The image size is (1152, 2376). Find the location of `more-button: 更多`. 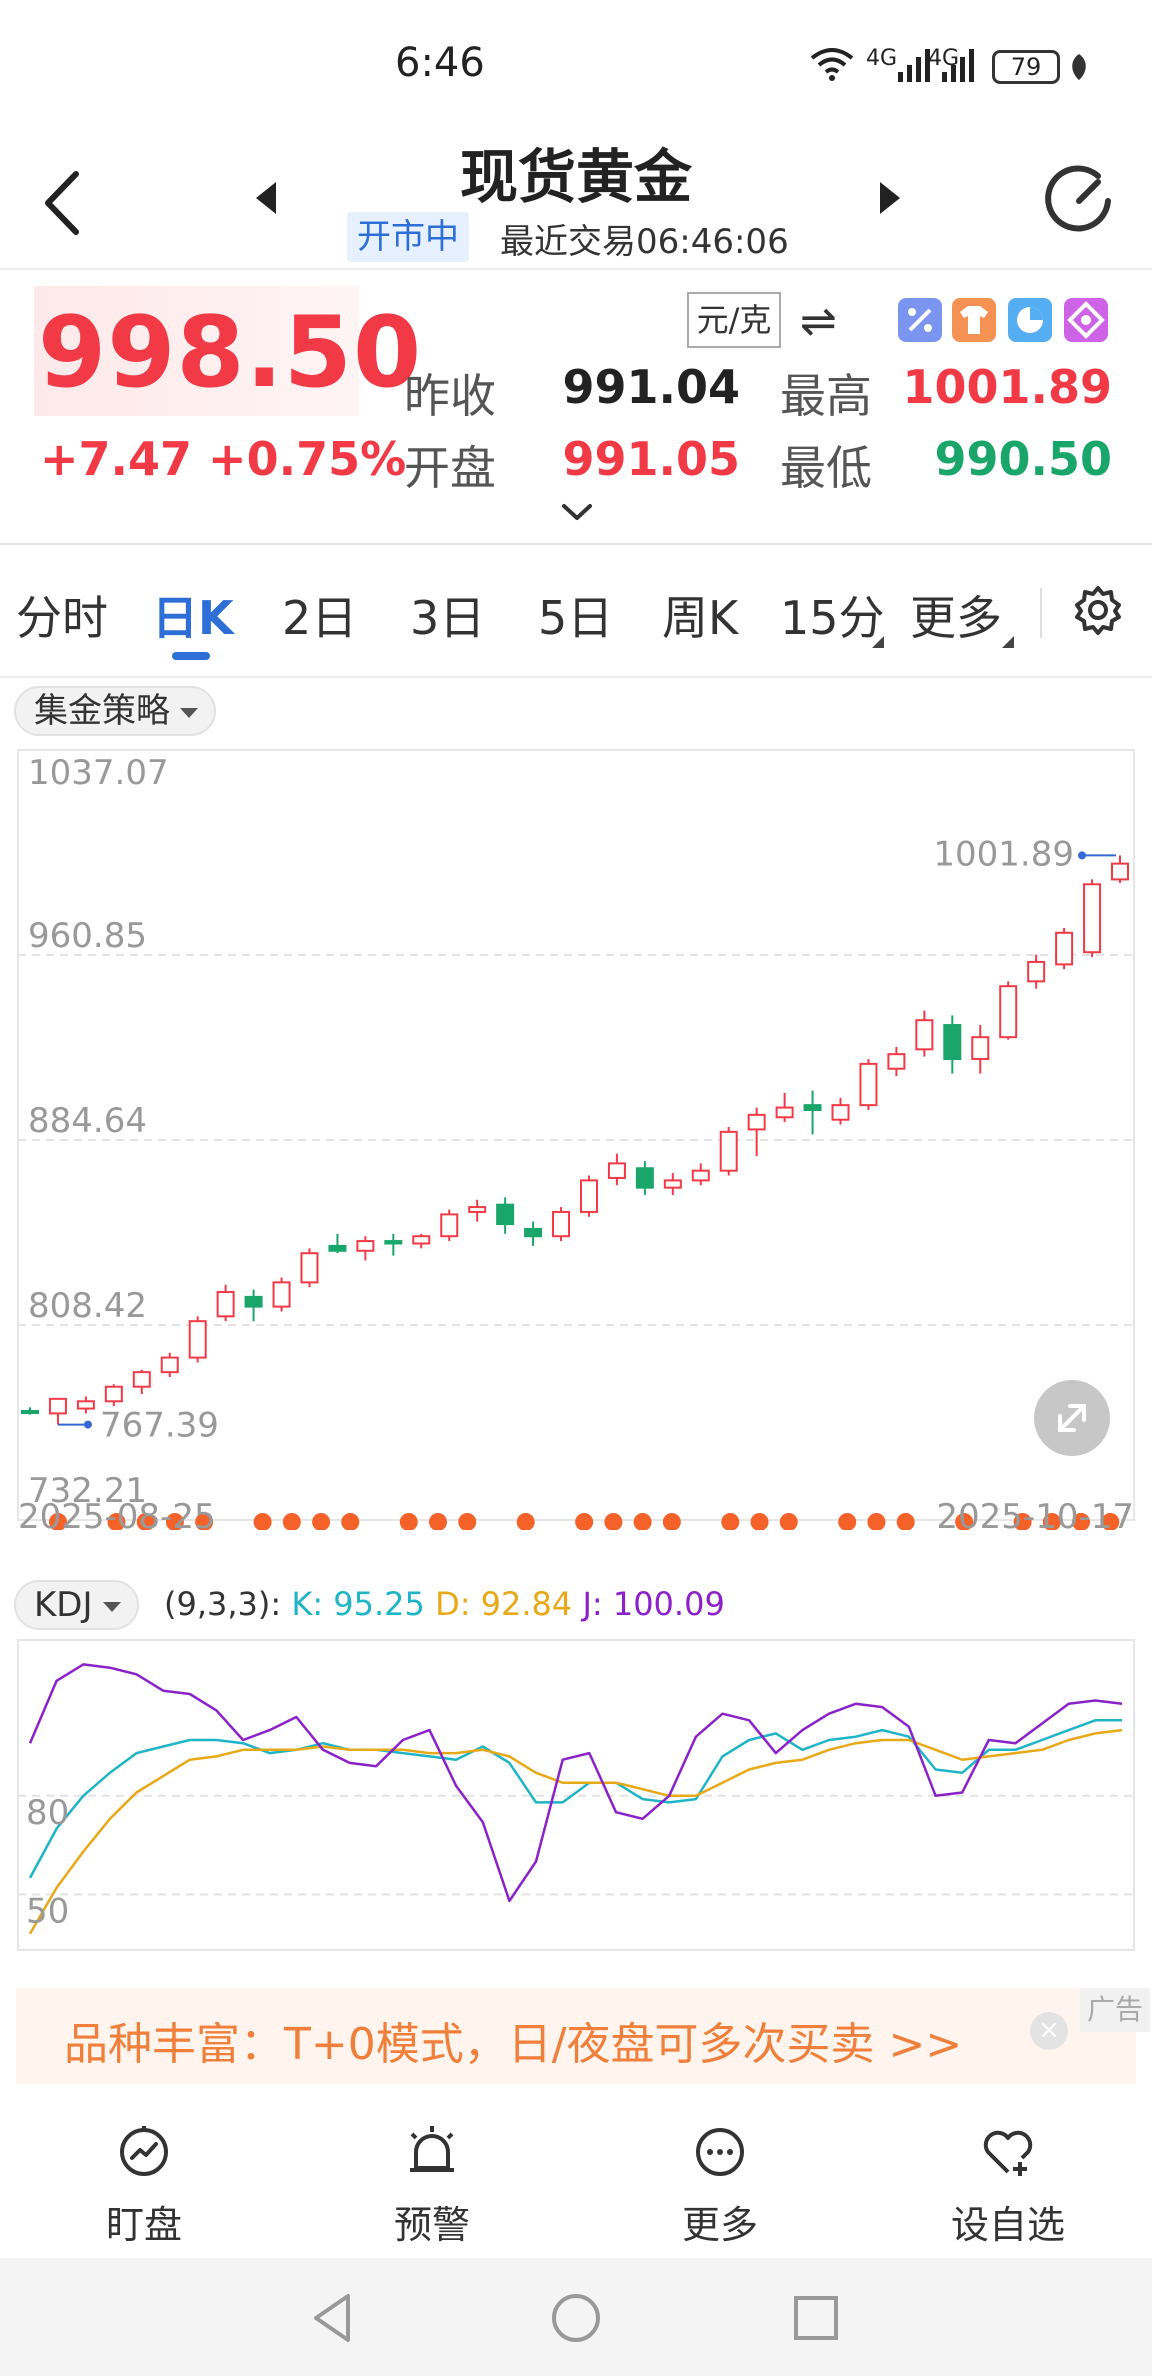

more-button: 更多 is located at coordinates (720, 2180).